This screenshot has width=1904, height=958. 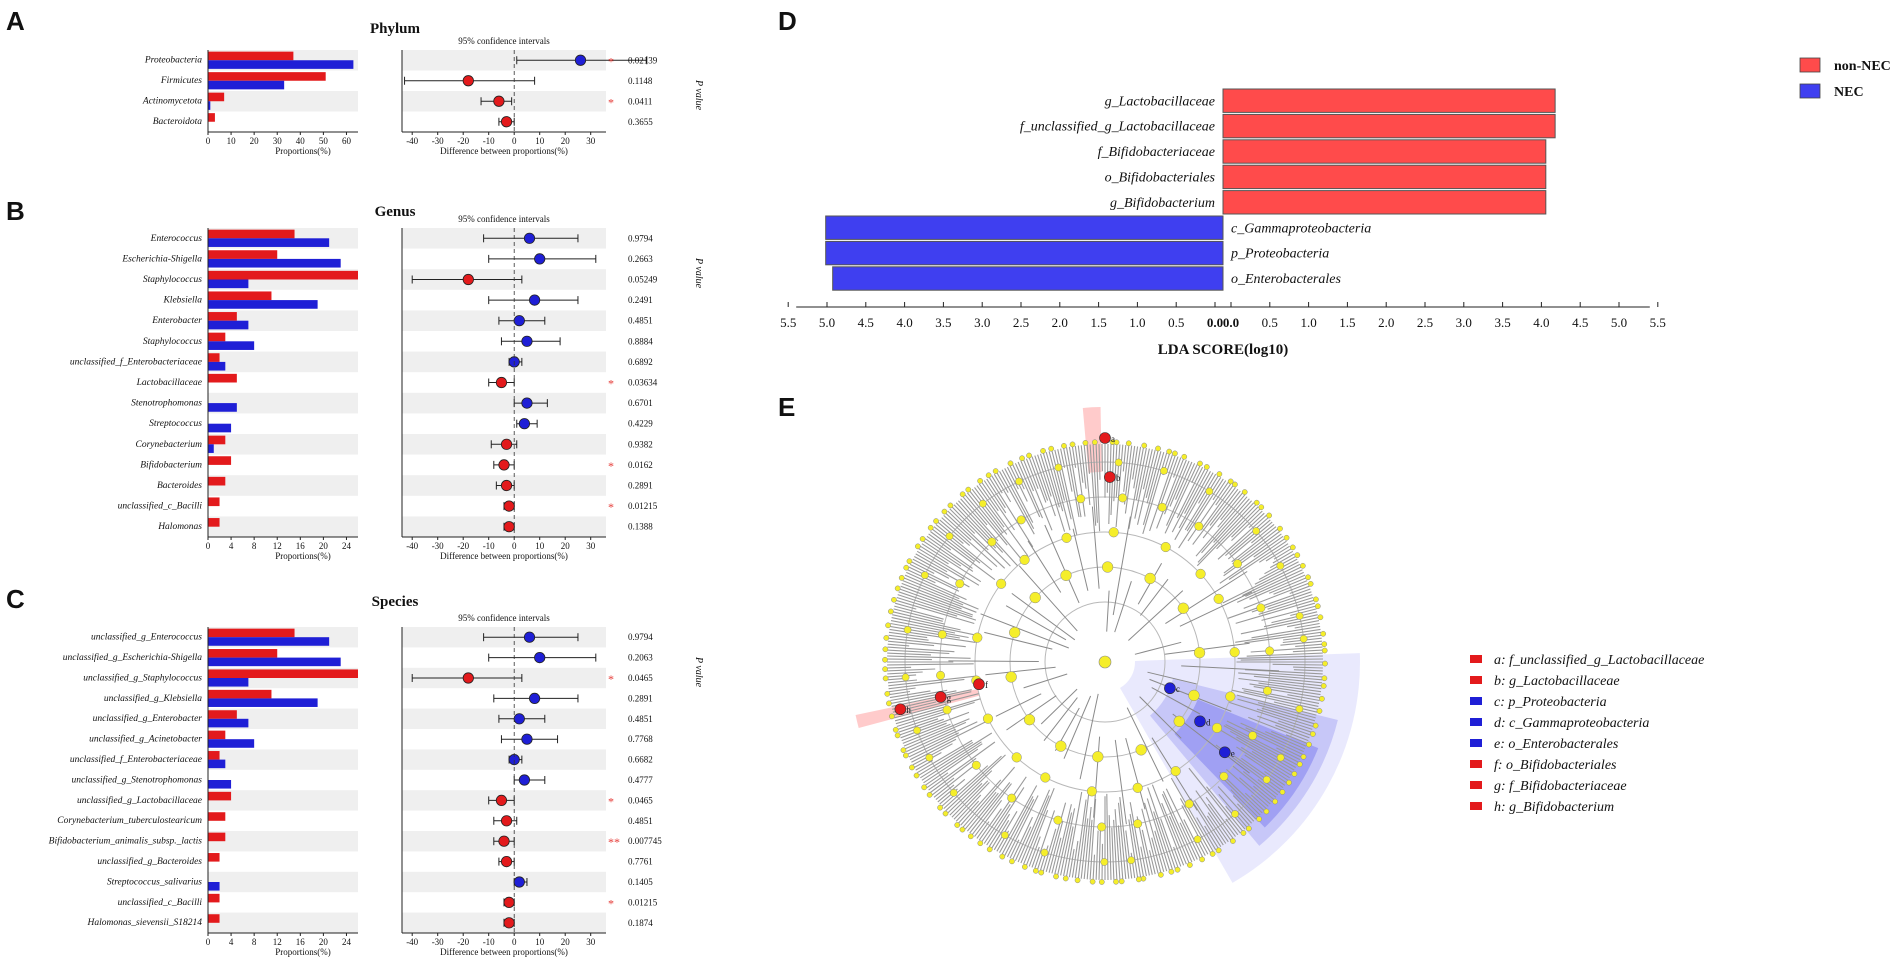 What do you see at coordinates (1279, 254) in the screenshot?
I see `lda-bar-label: p_Proteobacteria` at bounding box center [1279, 254].